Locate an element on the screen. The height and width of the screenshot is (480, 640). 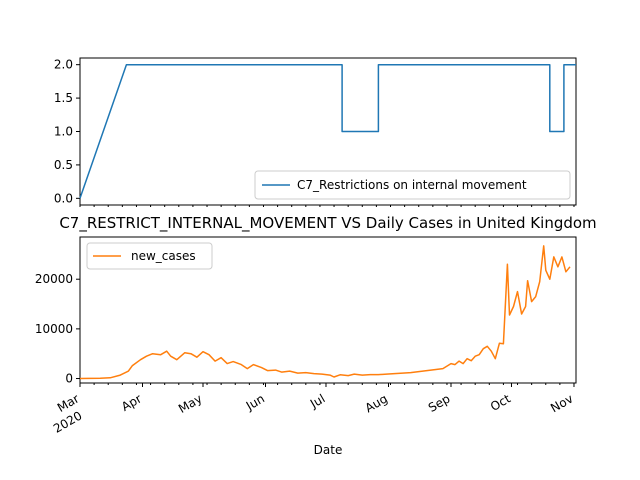
x-tick-label: Jun is located at coordinates (255, 402).